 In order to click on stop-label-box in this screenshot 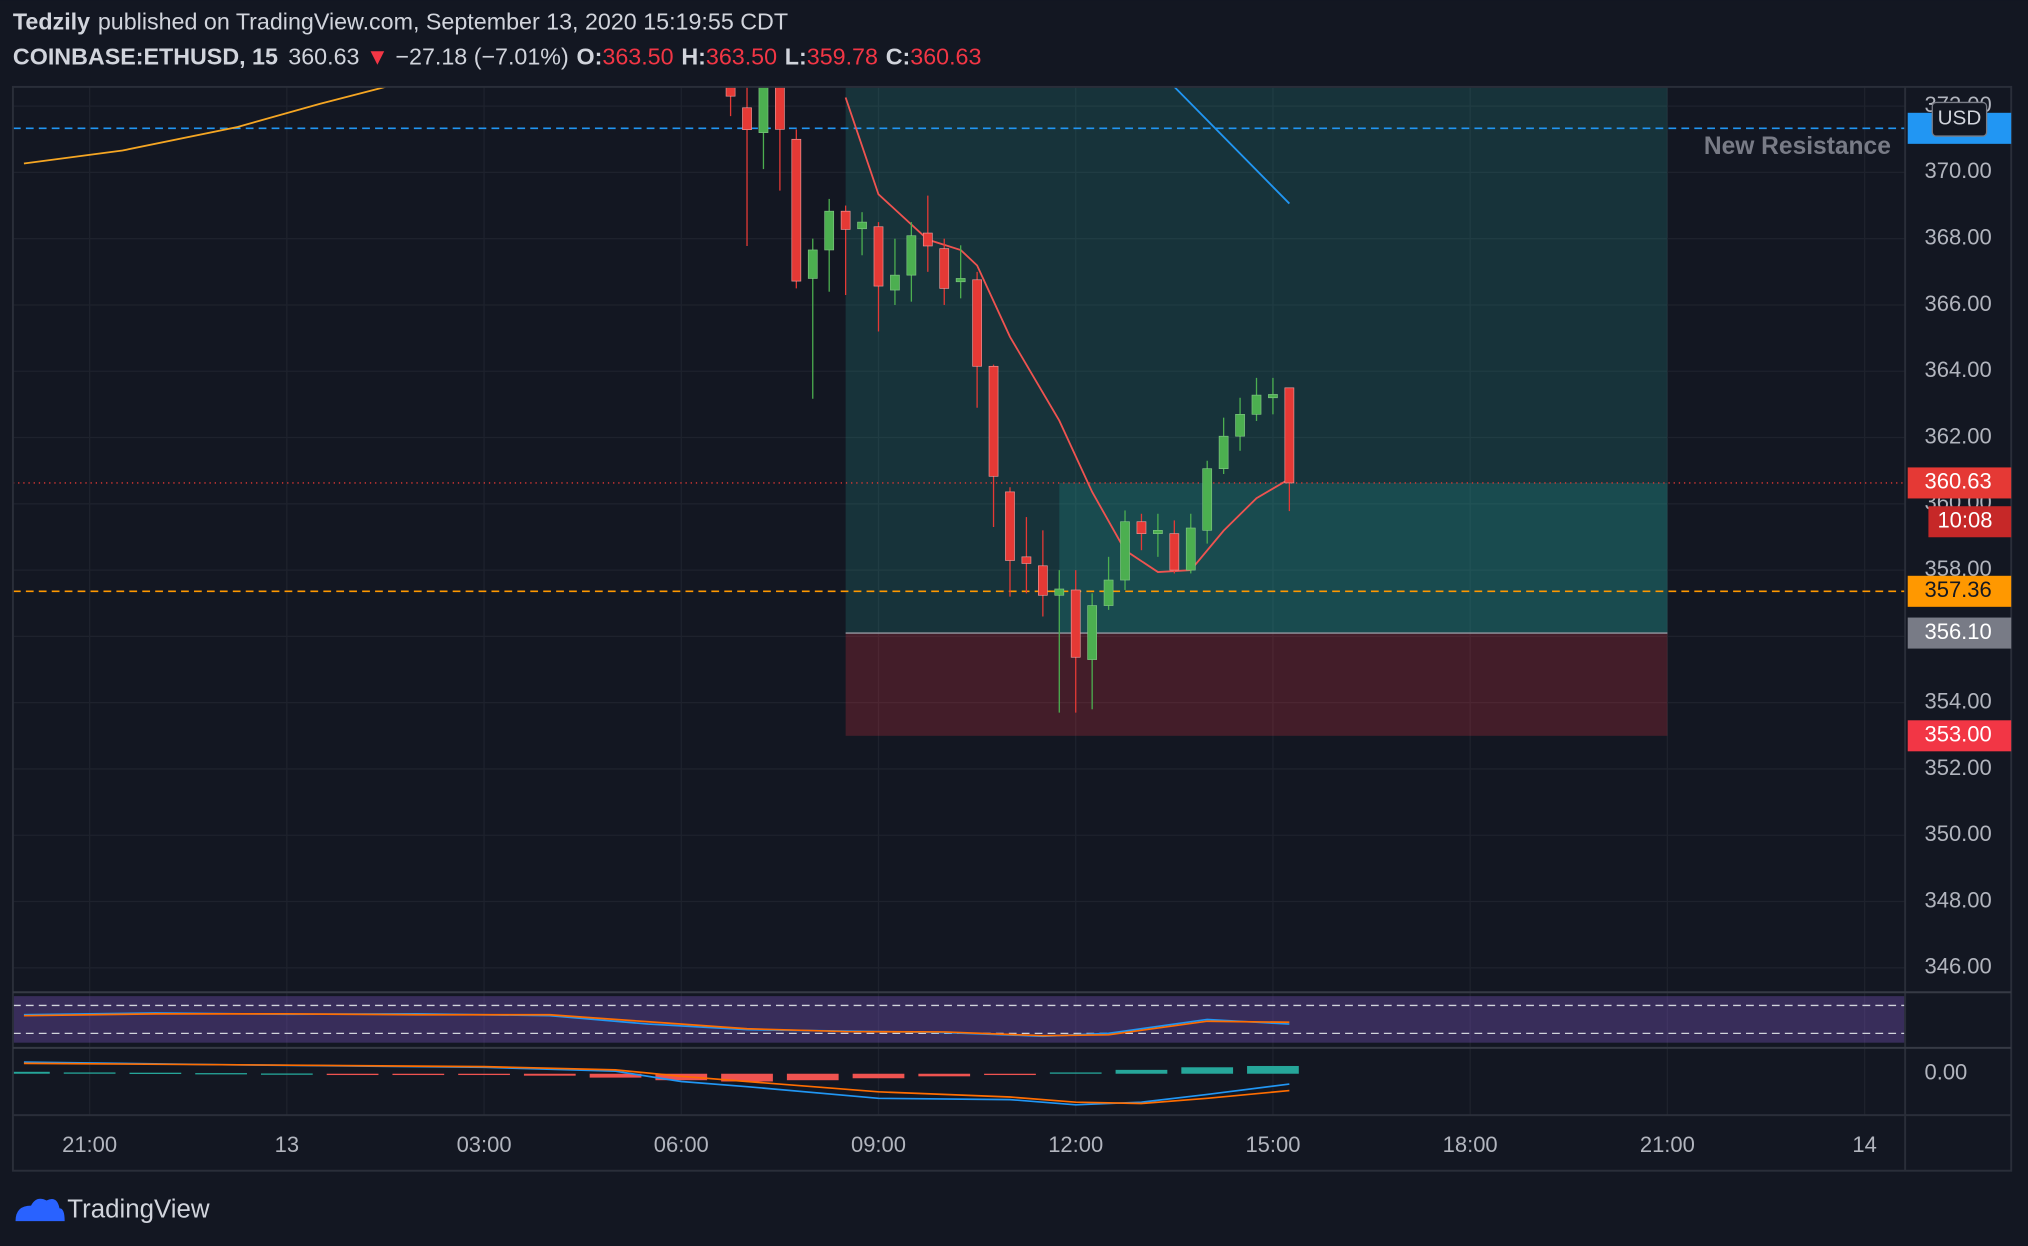, I will do `click(1959, 736)`.